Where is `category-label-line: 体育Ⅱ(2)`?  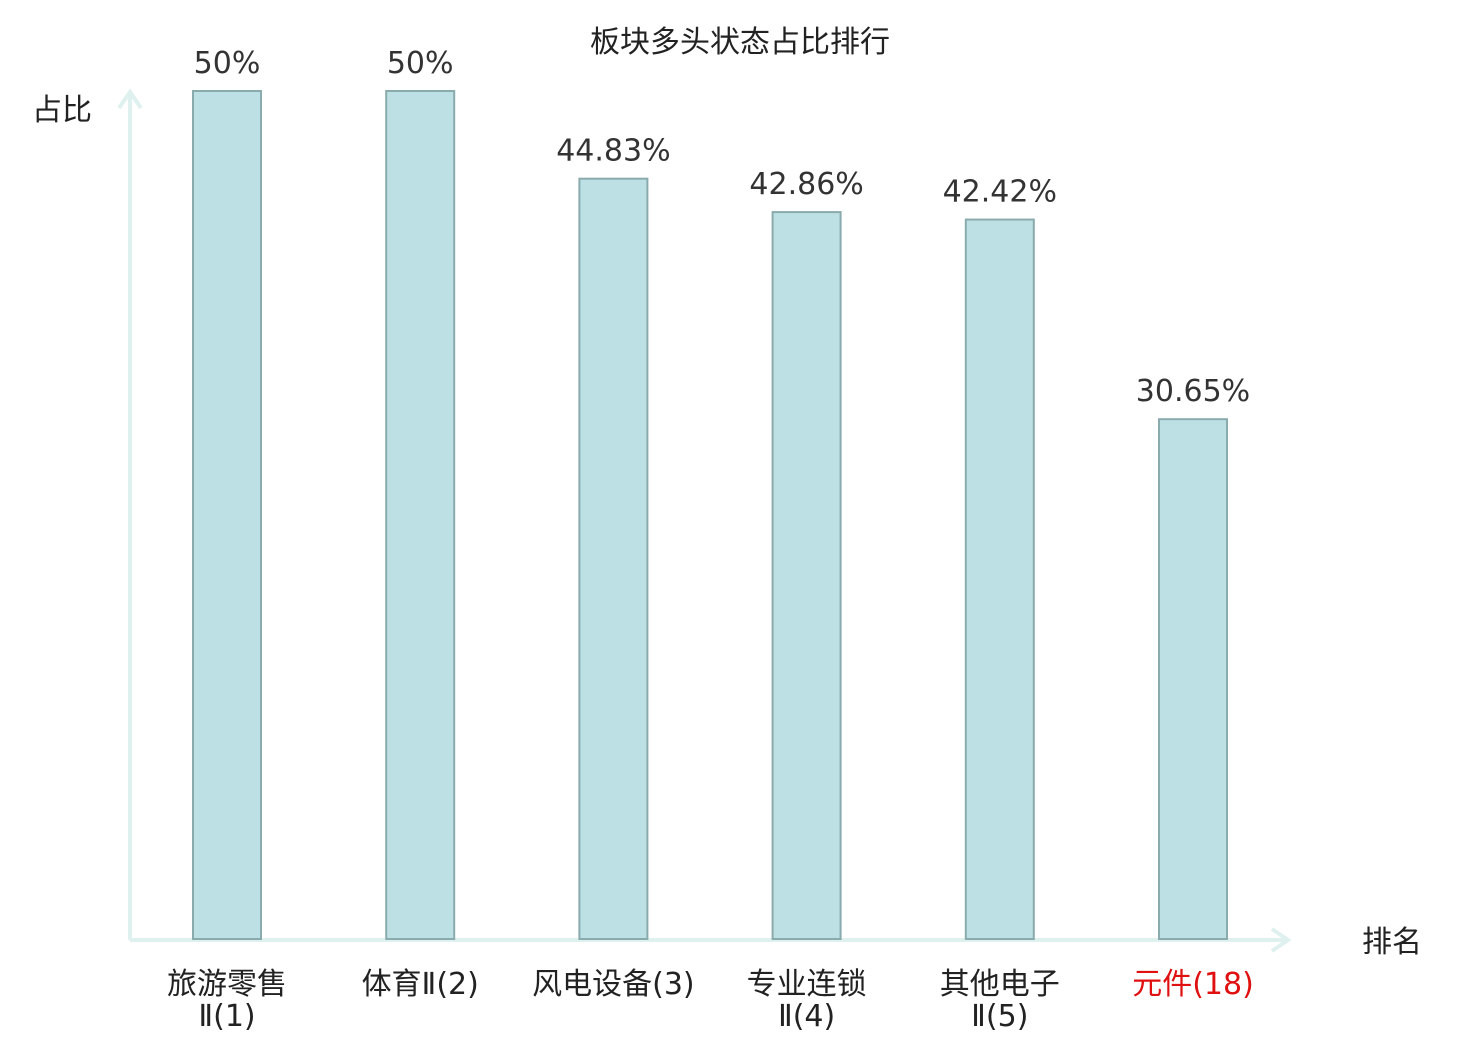 category-label-line: 体育Ⅱ(2) is located at coordinates (420, 984).